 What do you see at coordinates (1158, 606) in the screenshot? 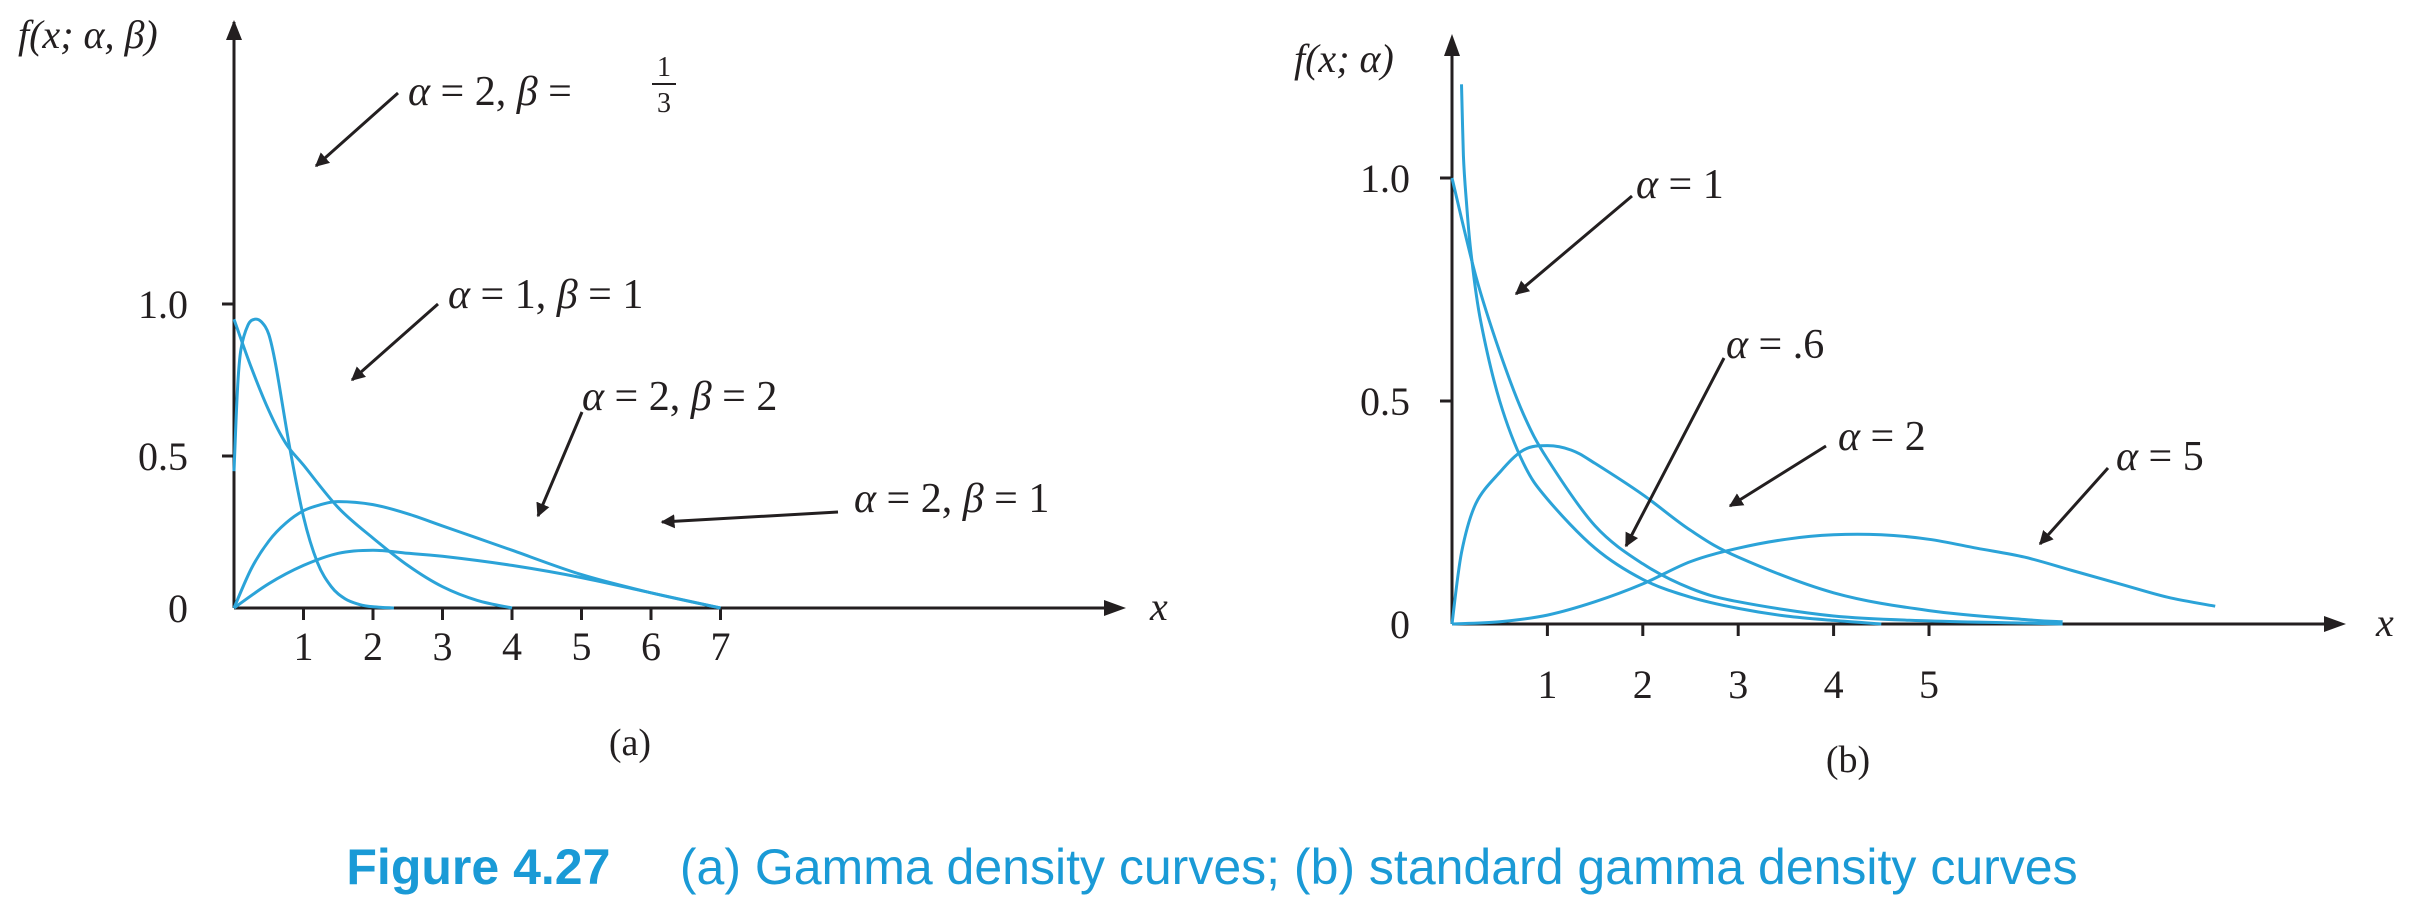
I see `panel-a-x-axis-label: x` at bounding box center [1158, 606].